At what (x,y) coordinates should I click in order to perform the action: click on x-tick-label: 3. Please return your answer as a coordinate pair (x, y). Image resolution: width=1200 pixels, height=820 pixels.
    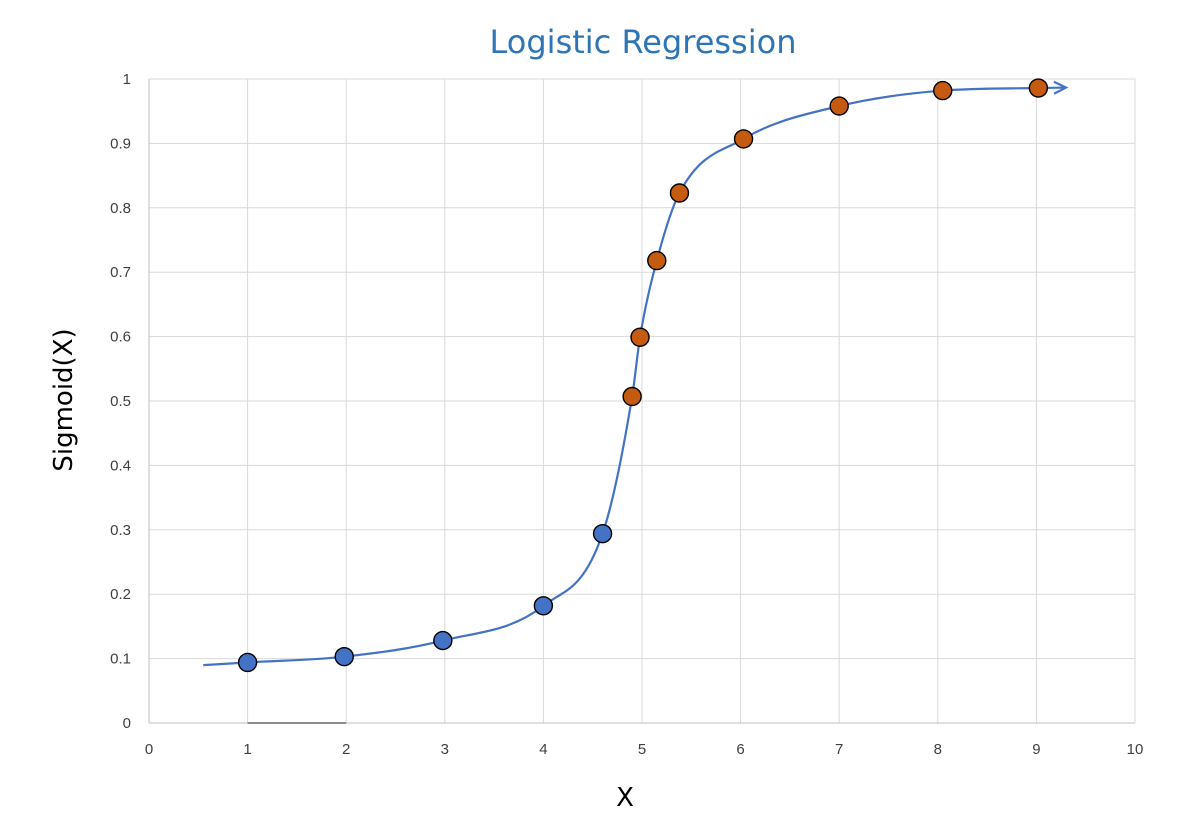
    Looking at the image, I should click on (445, 749).